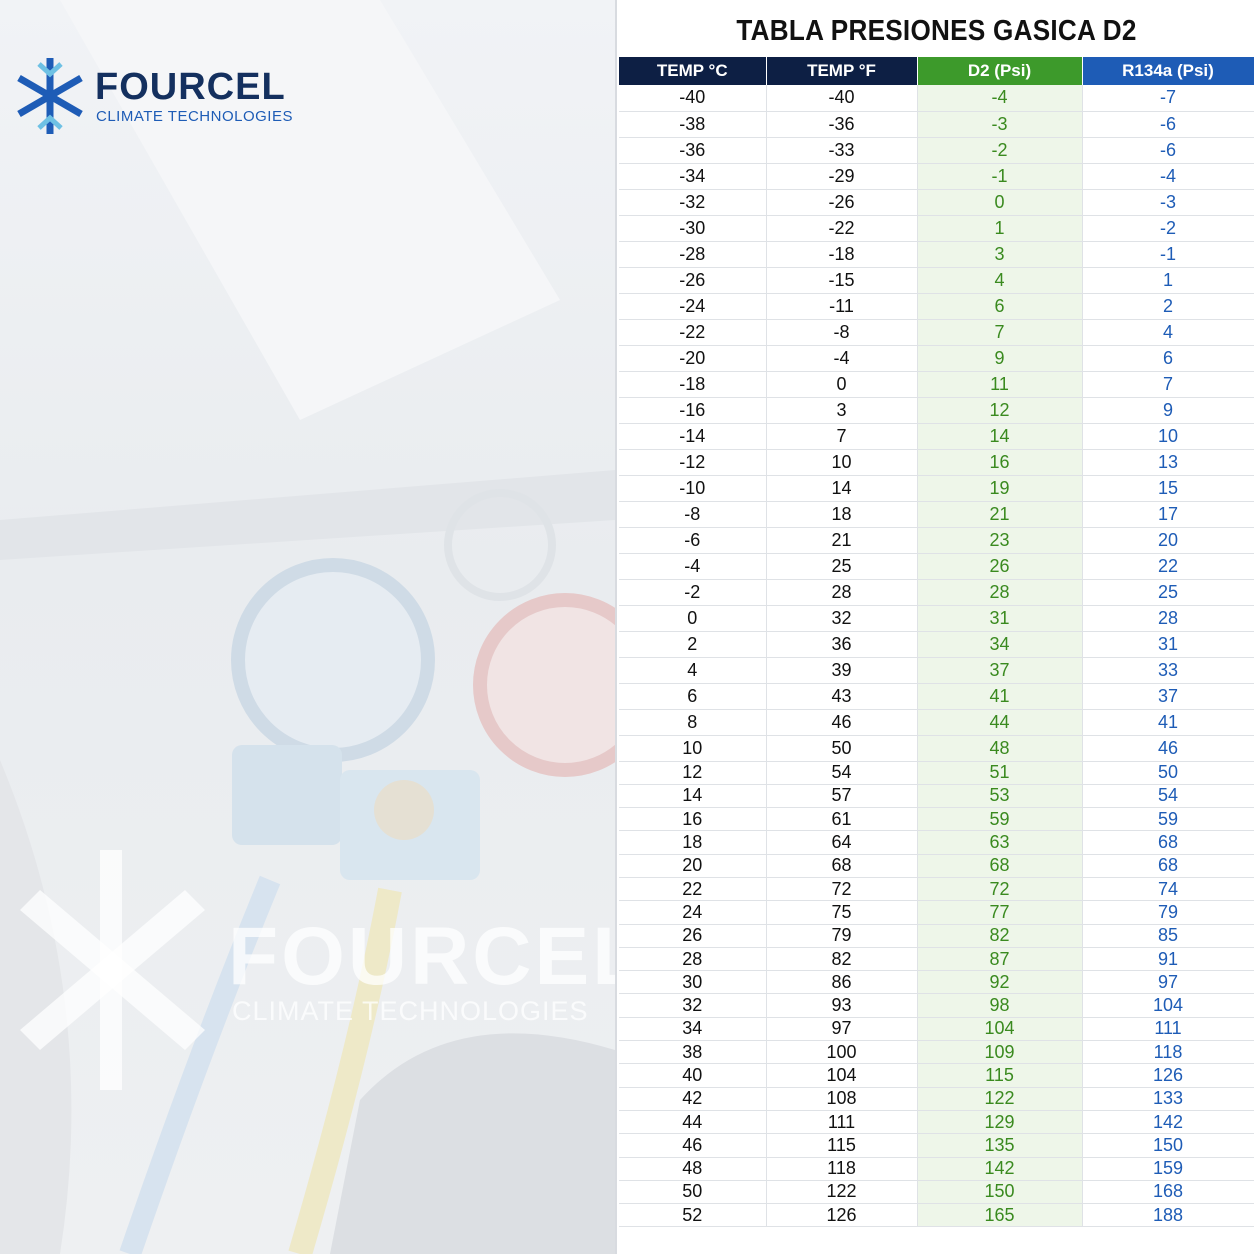 The image size is (1254, 1254). What do you see at coordinates (1000, 592) in the screenshot?
I see `table-cell: 28` at bounding box center [1000, 592].